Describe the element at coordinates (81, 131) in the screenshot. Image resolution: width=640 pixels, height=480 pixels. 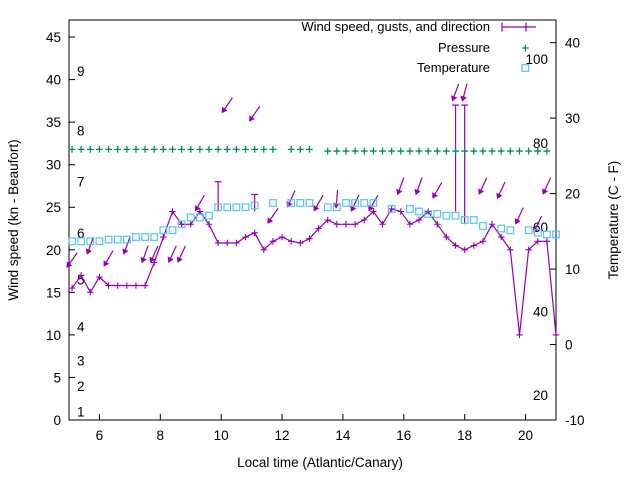
I see `beaufort-scale-label: 8` at that location.